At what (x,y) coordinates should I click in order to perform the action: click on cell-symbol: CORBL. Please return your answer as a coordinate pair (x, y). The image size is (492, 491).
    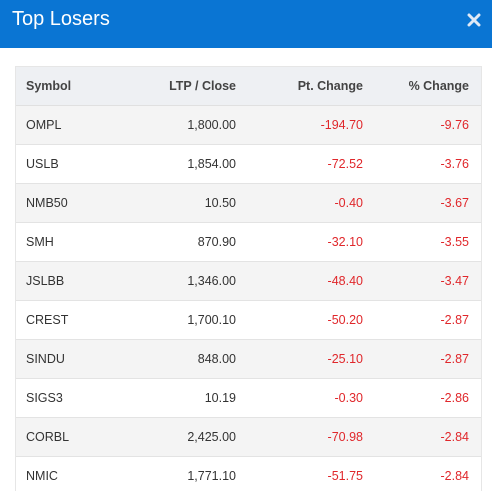
    Looking at the image, I should click on (71, 437).